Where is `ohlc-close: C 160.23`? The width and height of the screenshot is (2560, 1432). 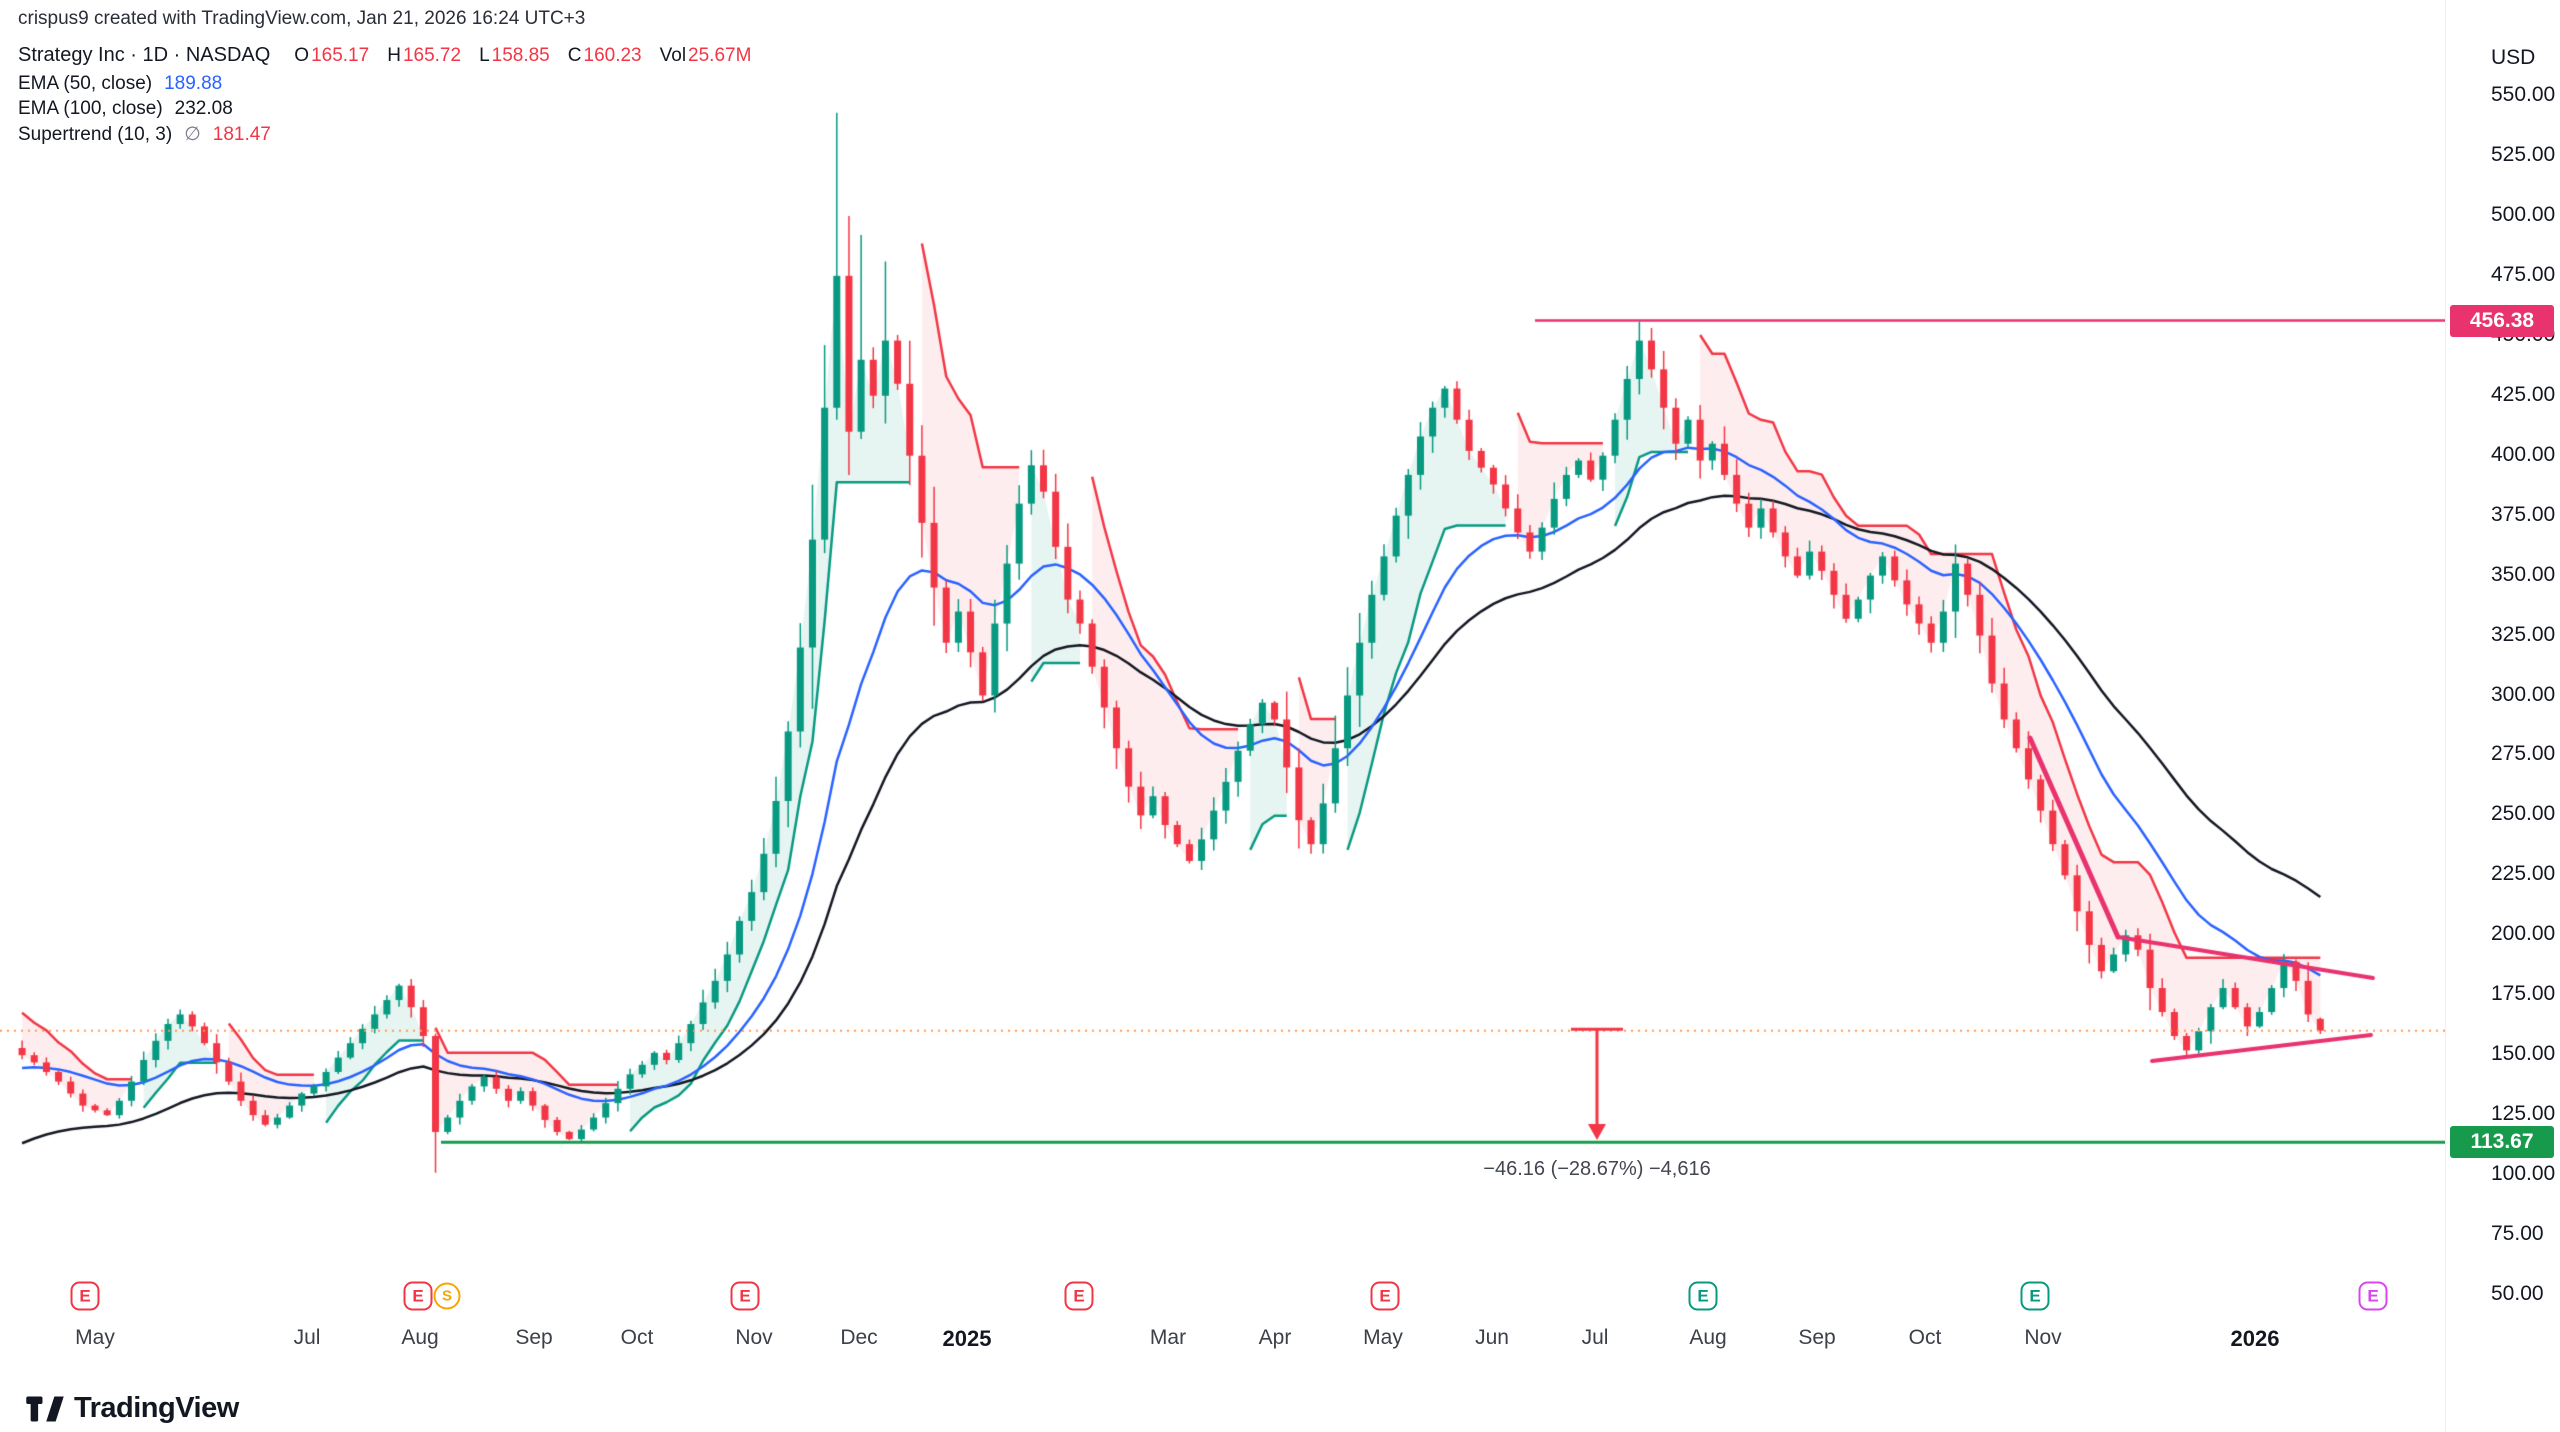 ohlc-close: C 160.23 is located at coordinates (601, 56).